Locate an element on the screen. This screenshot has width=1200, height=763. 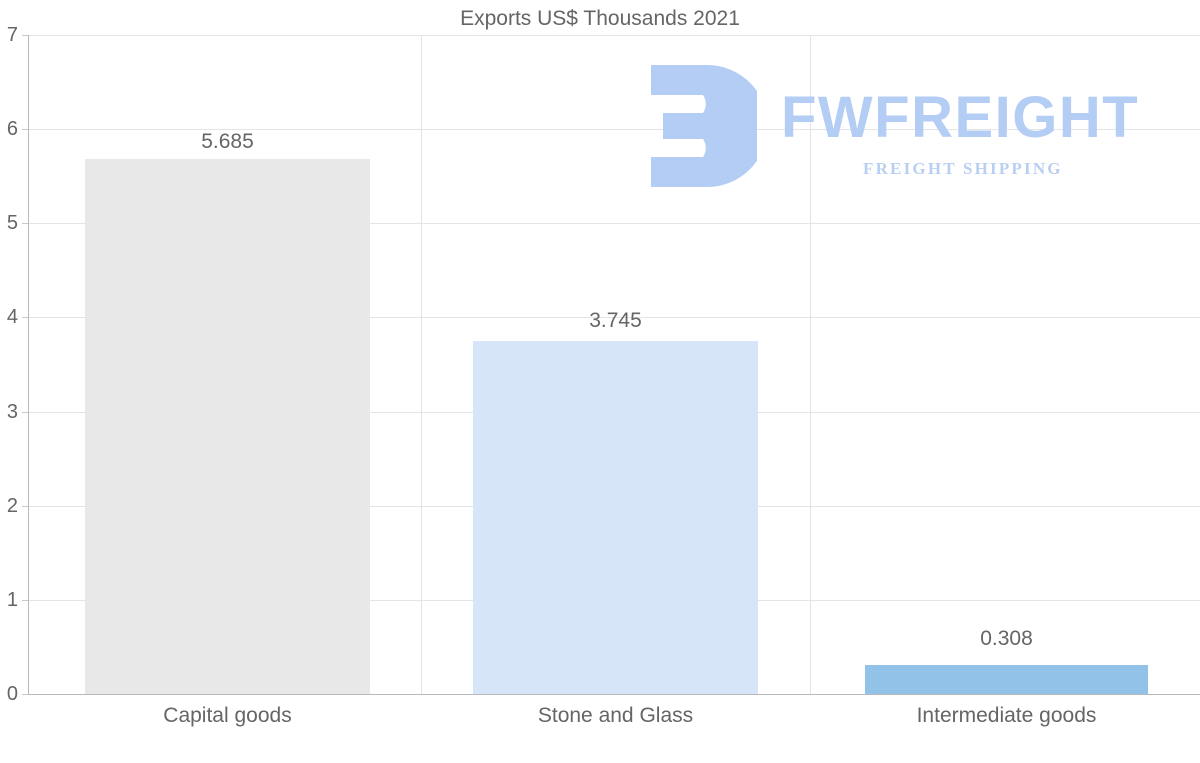
ytick-label-5: 5 is located at coordinates (12, 223).